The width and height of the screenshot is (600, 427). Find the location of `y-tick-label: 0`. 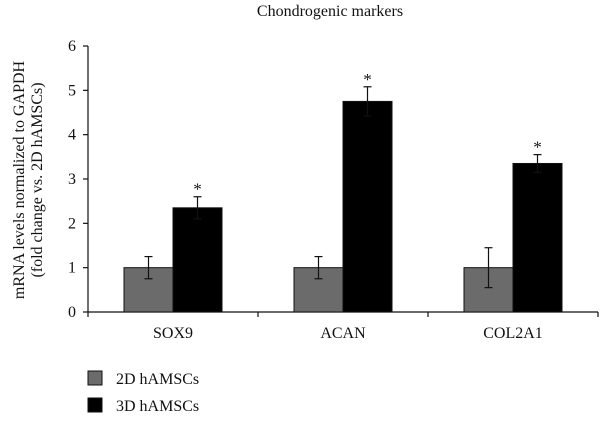

y-tick-label: 0 is located at coordinates (72, 312).